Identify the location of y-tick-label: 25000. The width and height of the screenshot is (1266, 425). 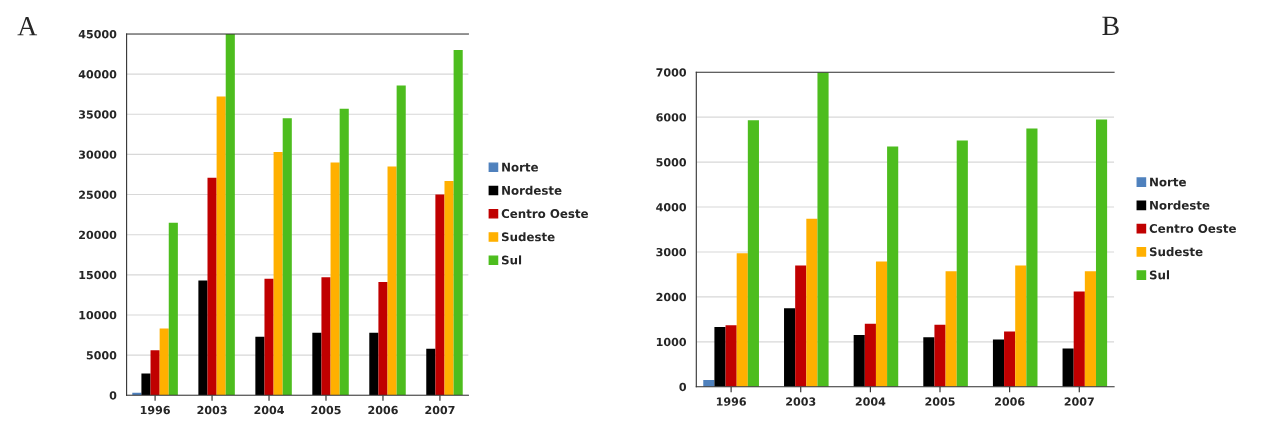
(98, 194).